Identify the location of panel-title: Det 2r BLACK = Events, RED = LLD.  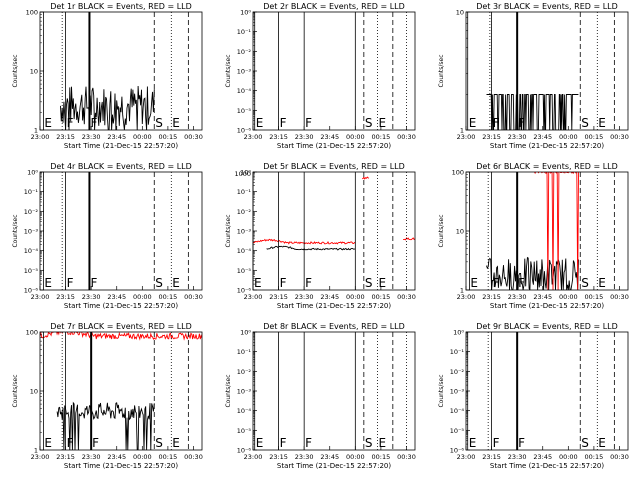
(334, 6).